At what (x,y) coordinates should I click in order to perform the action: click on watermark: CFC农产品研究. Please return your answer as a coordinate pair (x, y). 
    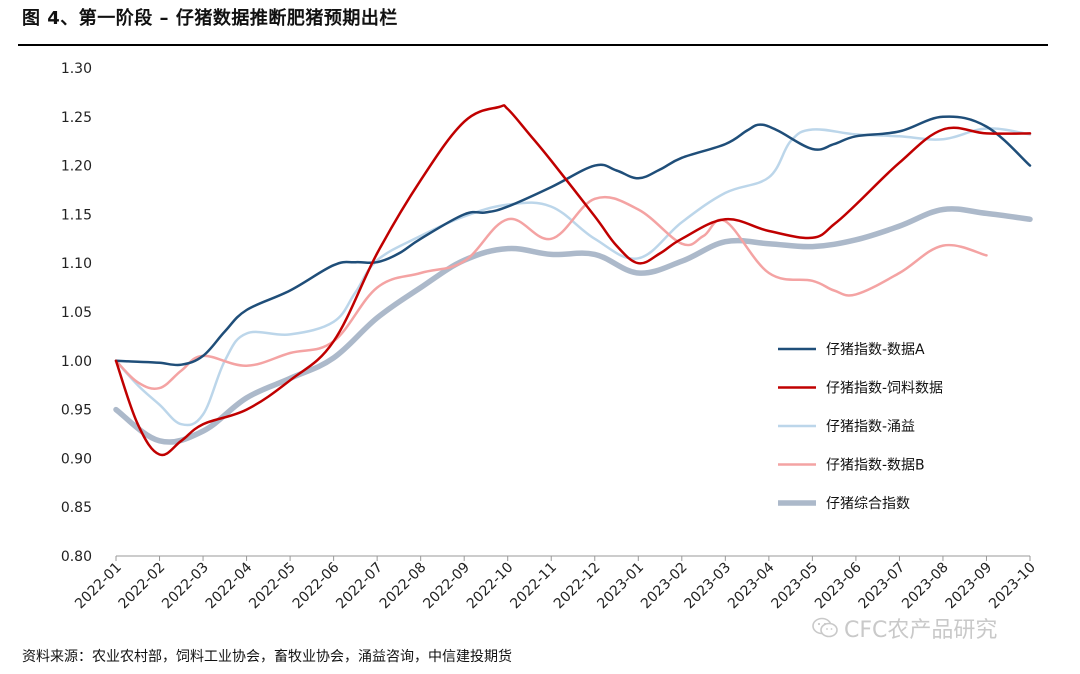
    Looking at the image, I should click on (904, 628).